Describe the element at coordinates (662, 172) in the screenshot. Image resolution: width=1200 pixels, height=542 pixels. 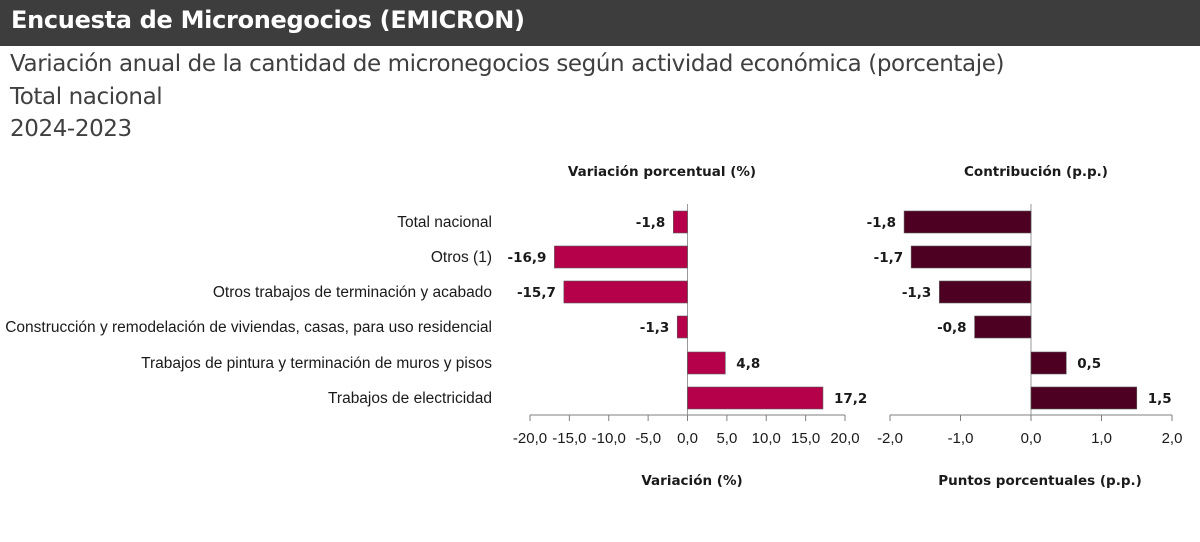
I see `chart-title: Variación porcentual (%)` at that location.